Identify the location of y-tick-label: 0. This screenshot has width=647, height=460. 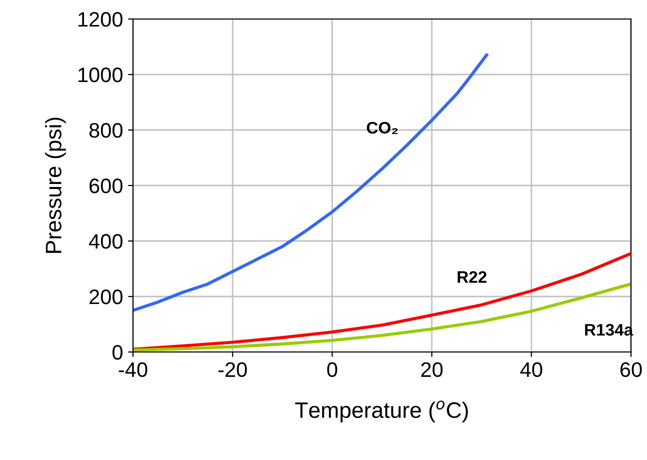
(117, 352).